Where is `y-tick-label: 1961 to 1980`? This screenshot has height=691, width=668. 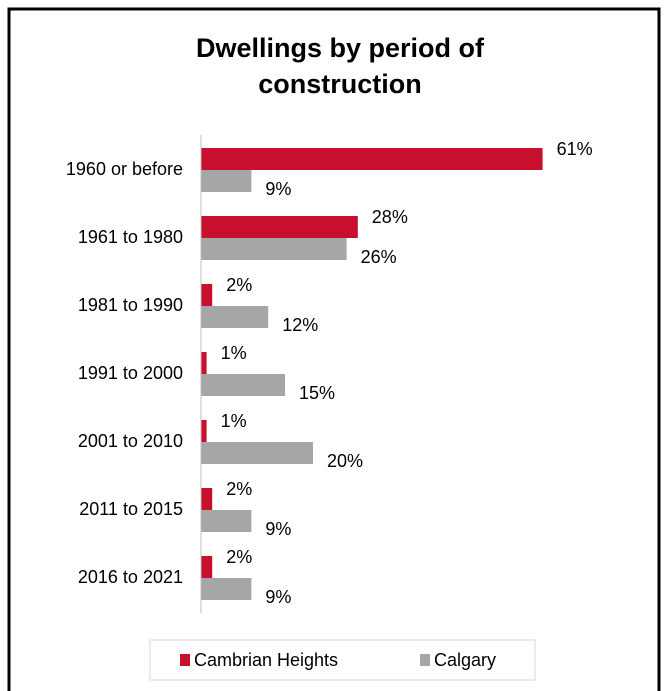
y-tick-label: 1961 to 1980 is located at coordinates (130, 237).